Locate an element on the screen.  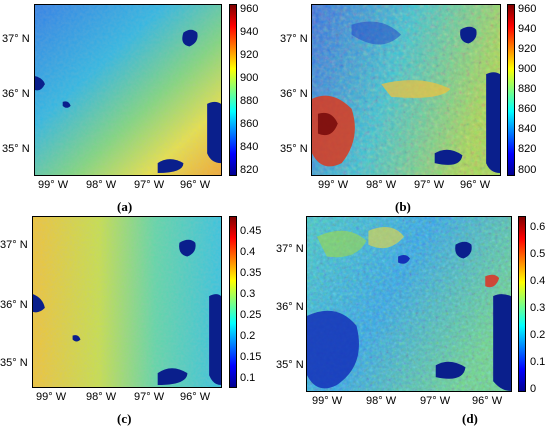
colorbar-d-label: 0.6 is located at coordinates (538, 227).